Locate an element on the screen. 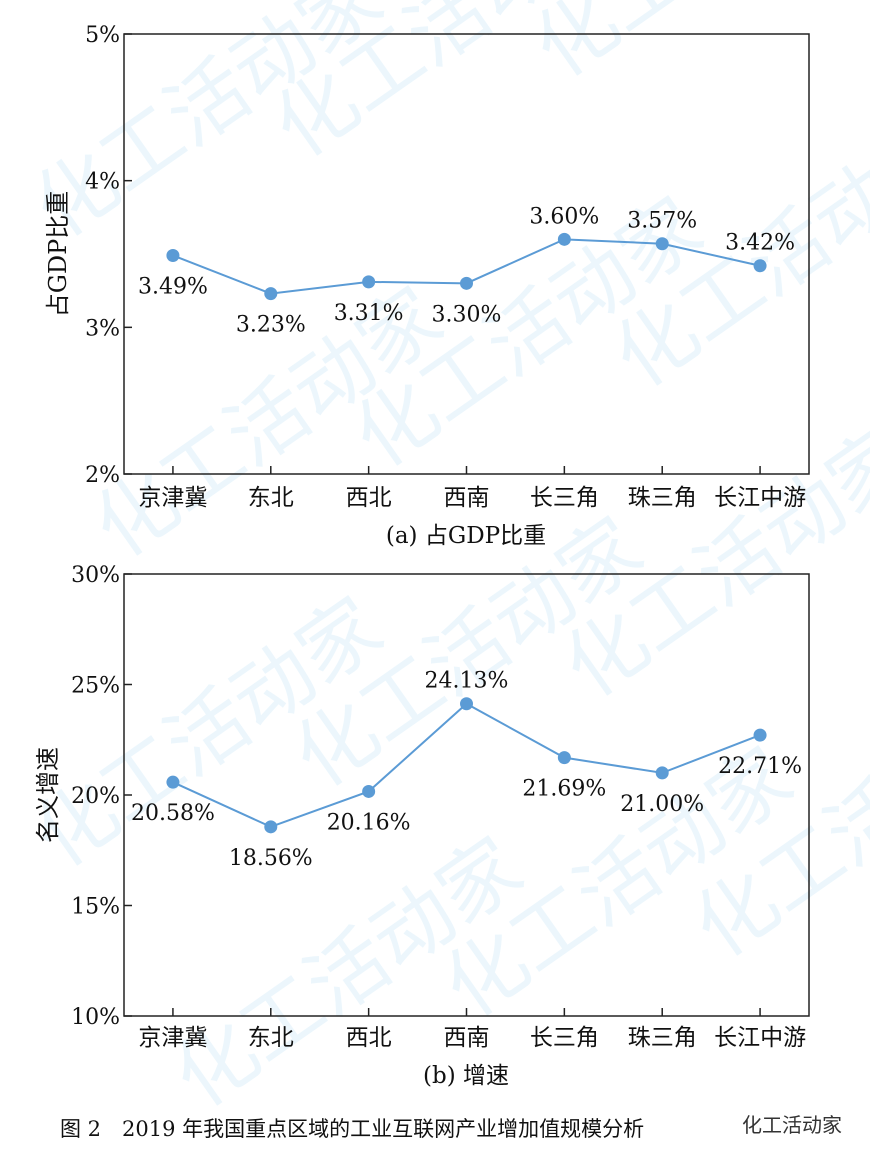 The width and height of the screenshot is (870, 1163). chart-b-data-label: 24.13% is located at coordinates (467, 681).